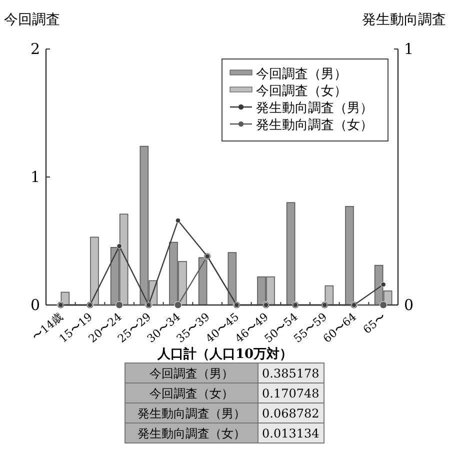 This screenshot has width=450, height=465. What do you see at coordinates (35, 305) in the screenshot?
I see `y-tick-label: 0` at bounding box center [35, 305].